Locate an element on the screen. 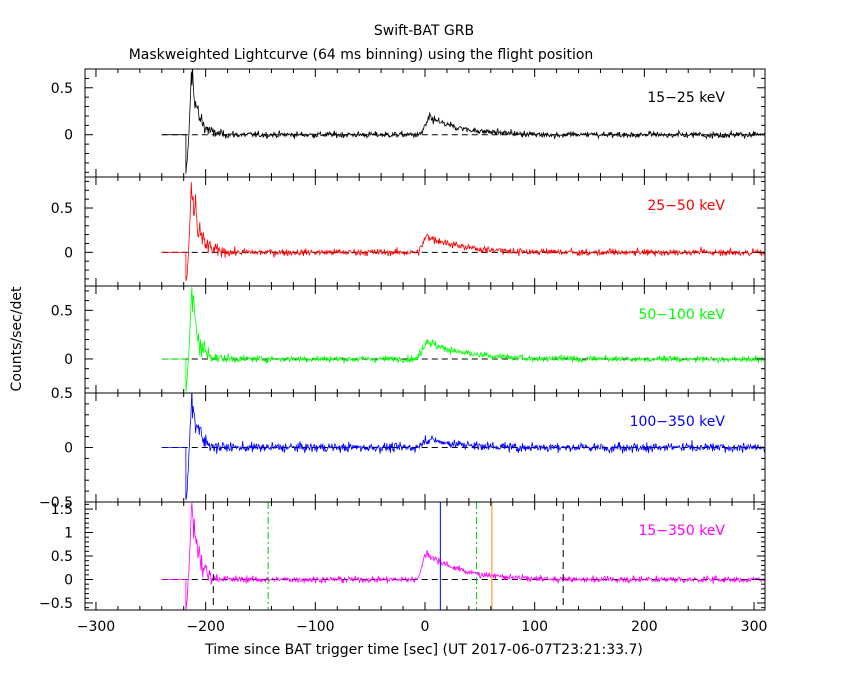 Image resolution: width=850 pixels, height=680 pixels. x-tick-label: 100 is located at coordinates (534, 627).